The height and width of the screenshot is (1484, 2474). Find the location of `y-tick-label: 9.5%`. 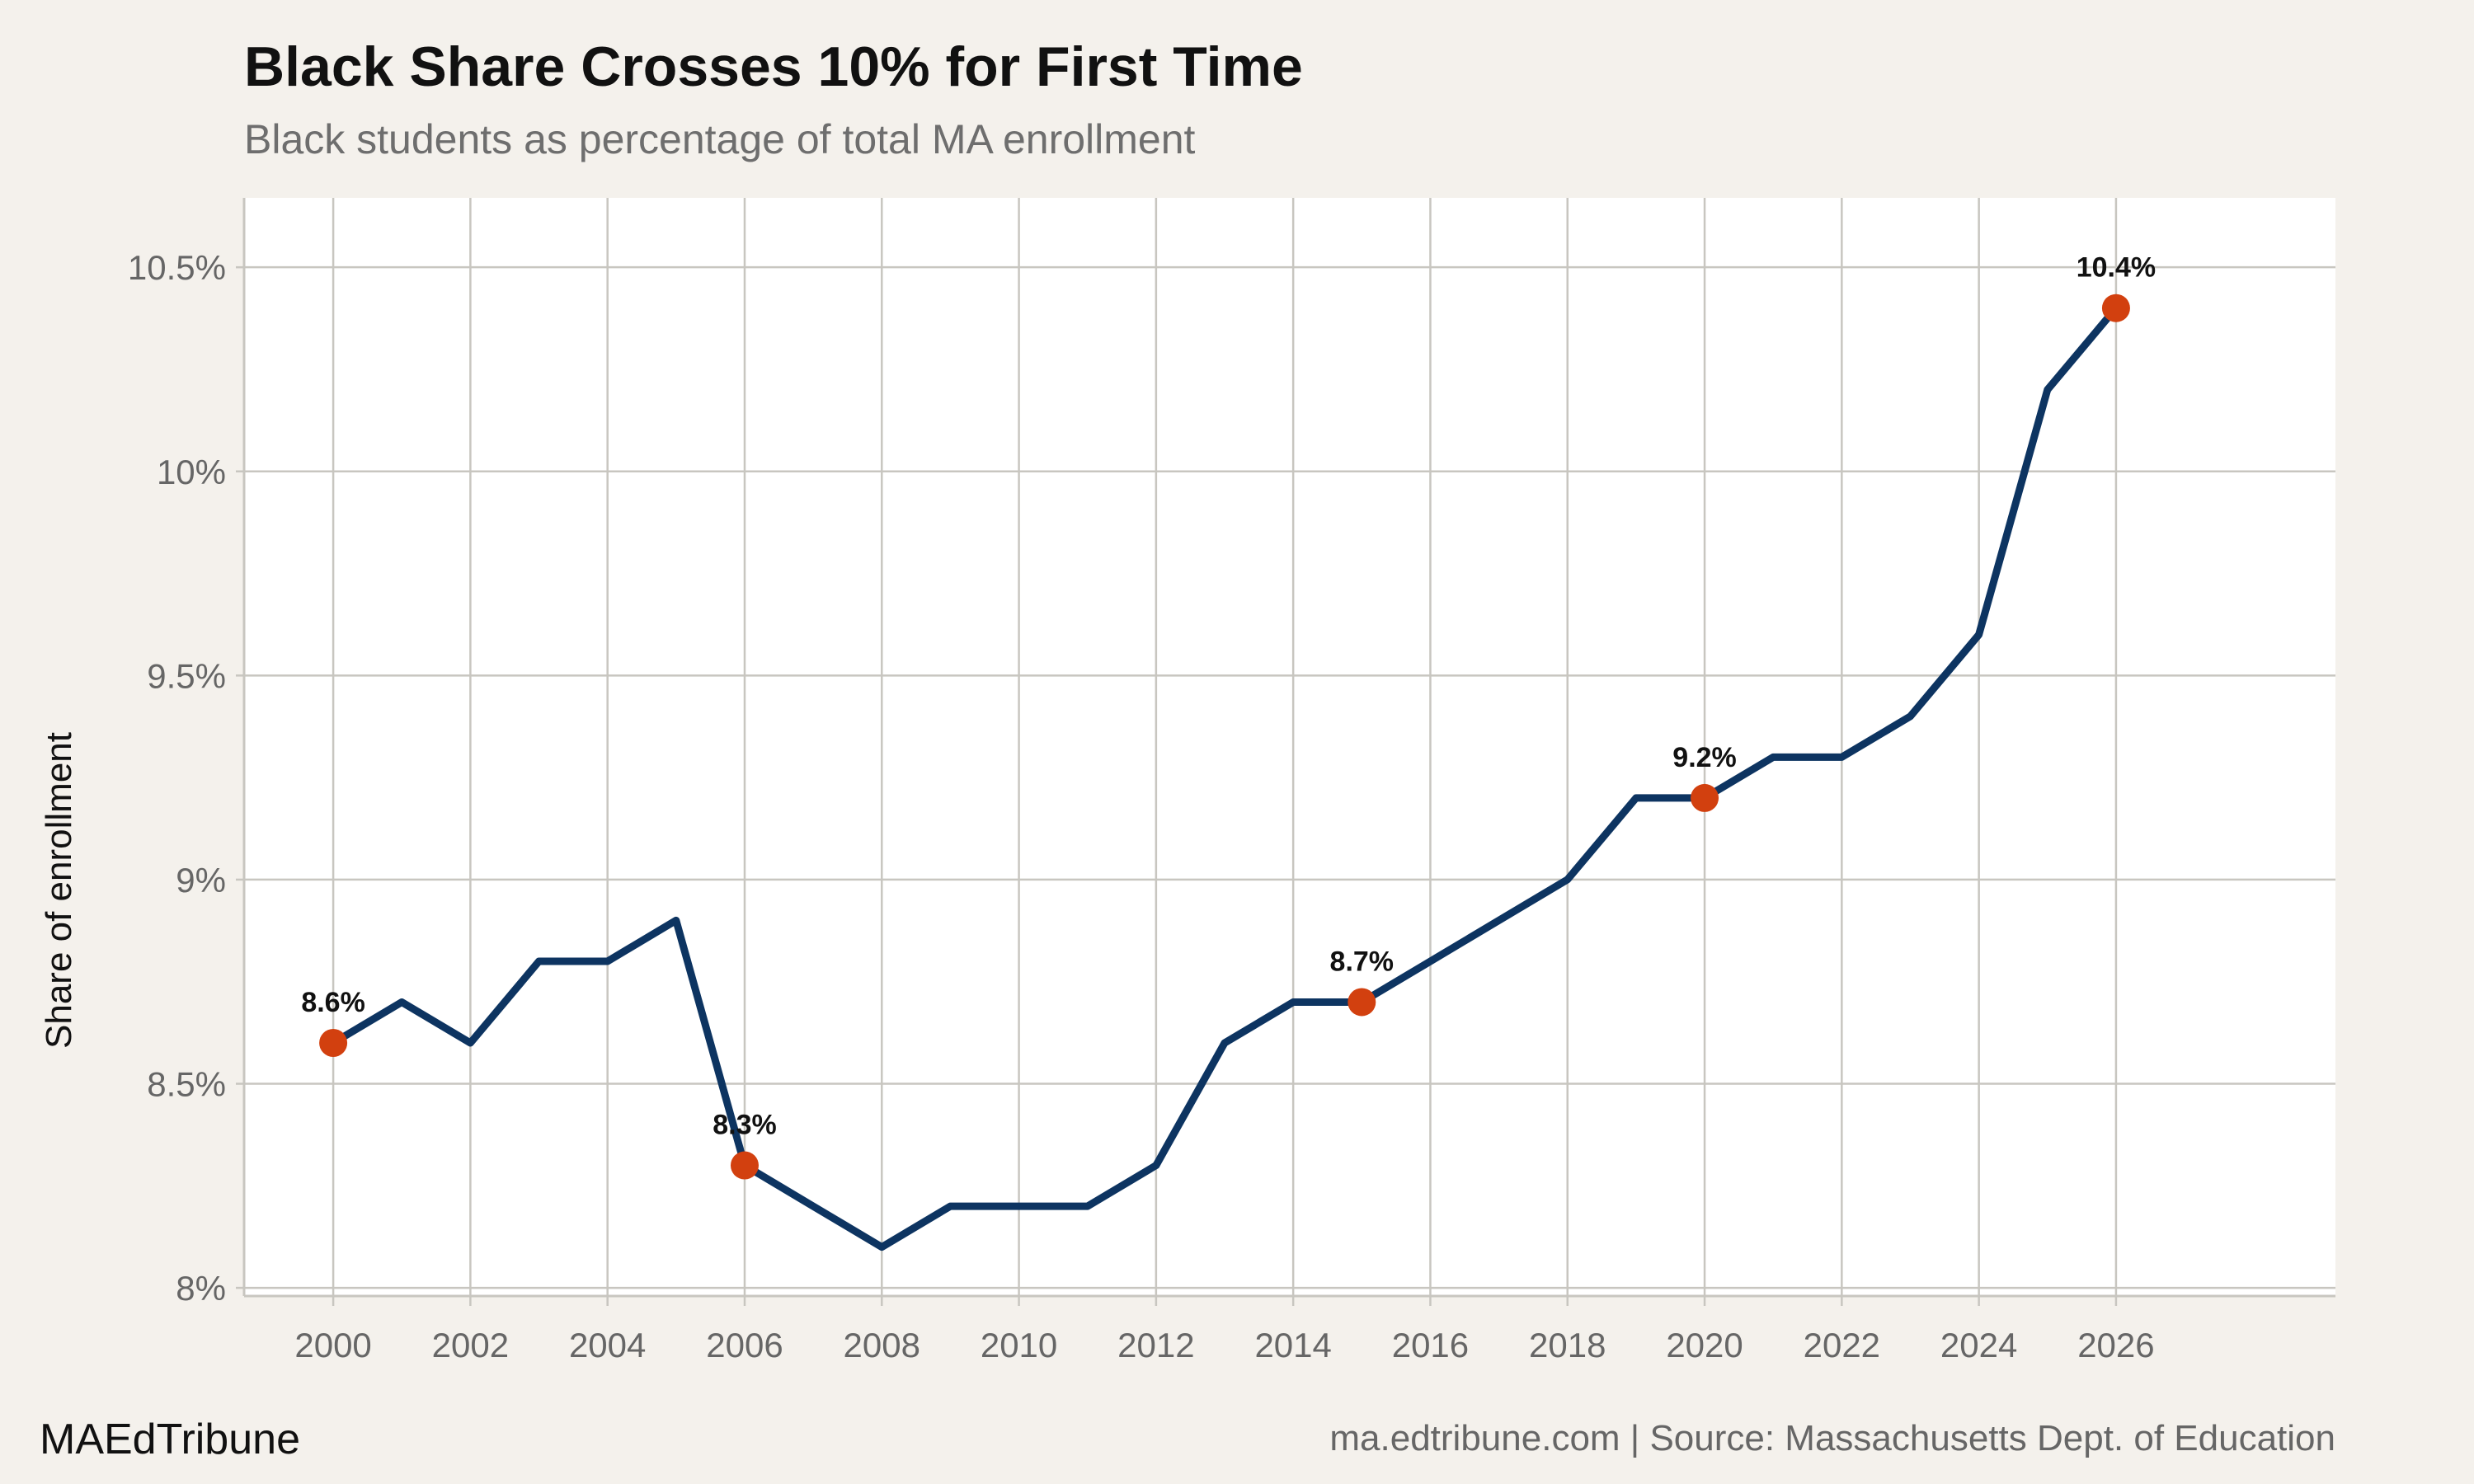

y-tick-label: 9.5% is located at coordinates (186, 675).